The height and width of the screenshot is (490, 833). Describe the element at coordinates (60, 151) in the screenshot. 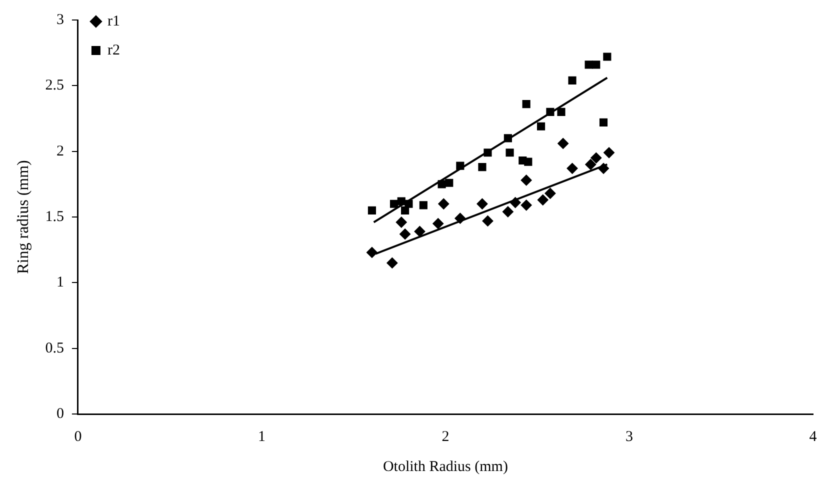

I see `y-tick-label: 2` at that location.